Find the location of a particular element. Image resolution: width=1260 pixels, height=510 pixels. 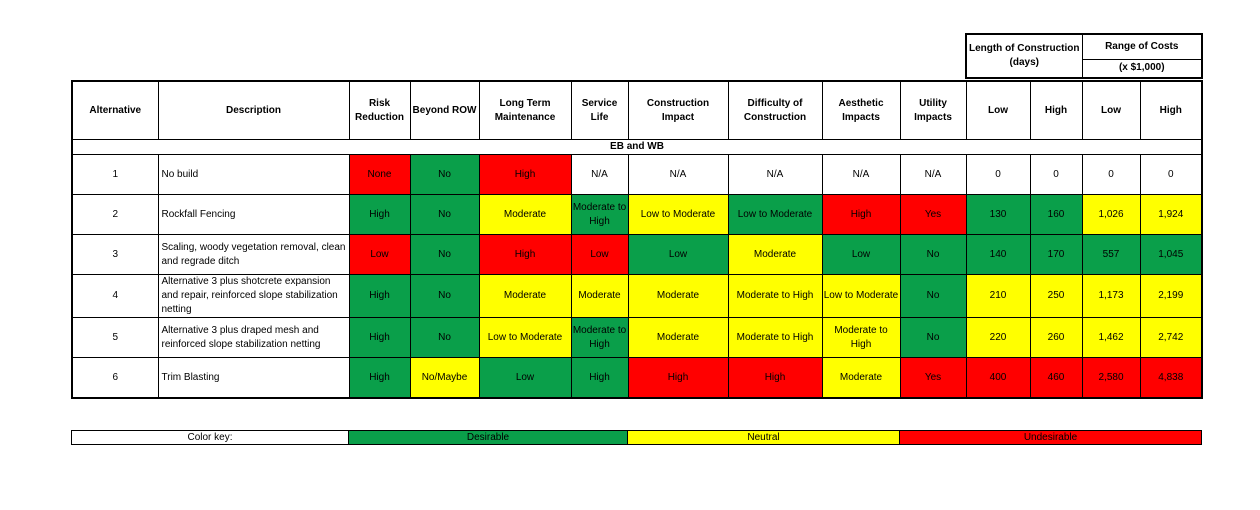

rating-cell: 1,924 is located at coordinates (1171, 214).